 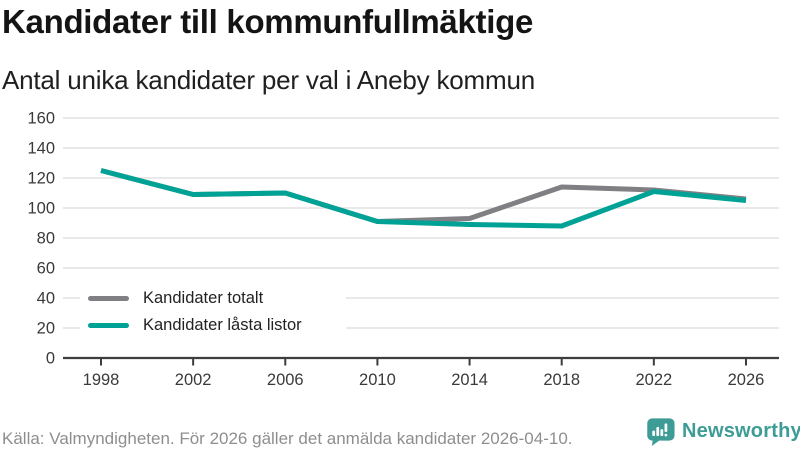 What do you see at coordinates (46, 299) in the screenshot?
I see `y-tick-label: 40` at bounding box center [46, 299].